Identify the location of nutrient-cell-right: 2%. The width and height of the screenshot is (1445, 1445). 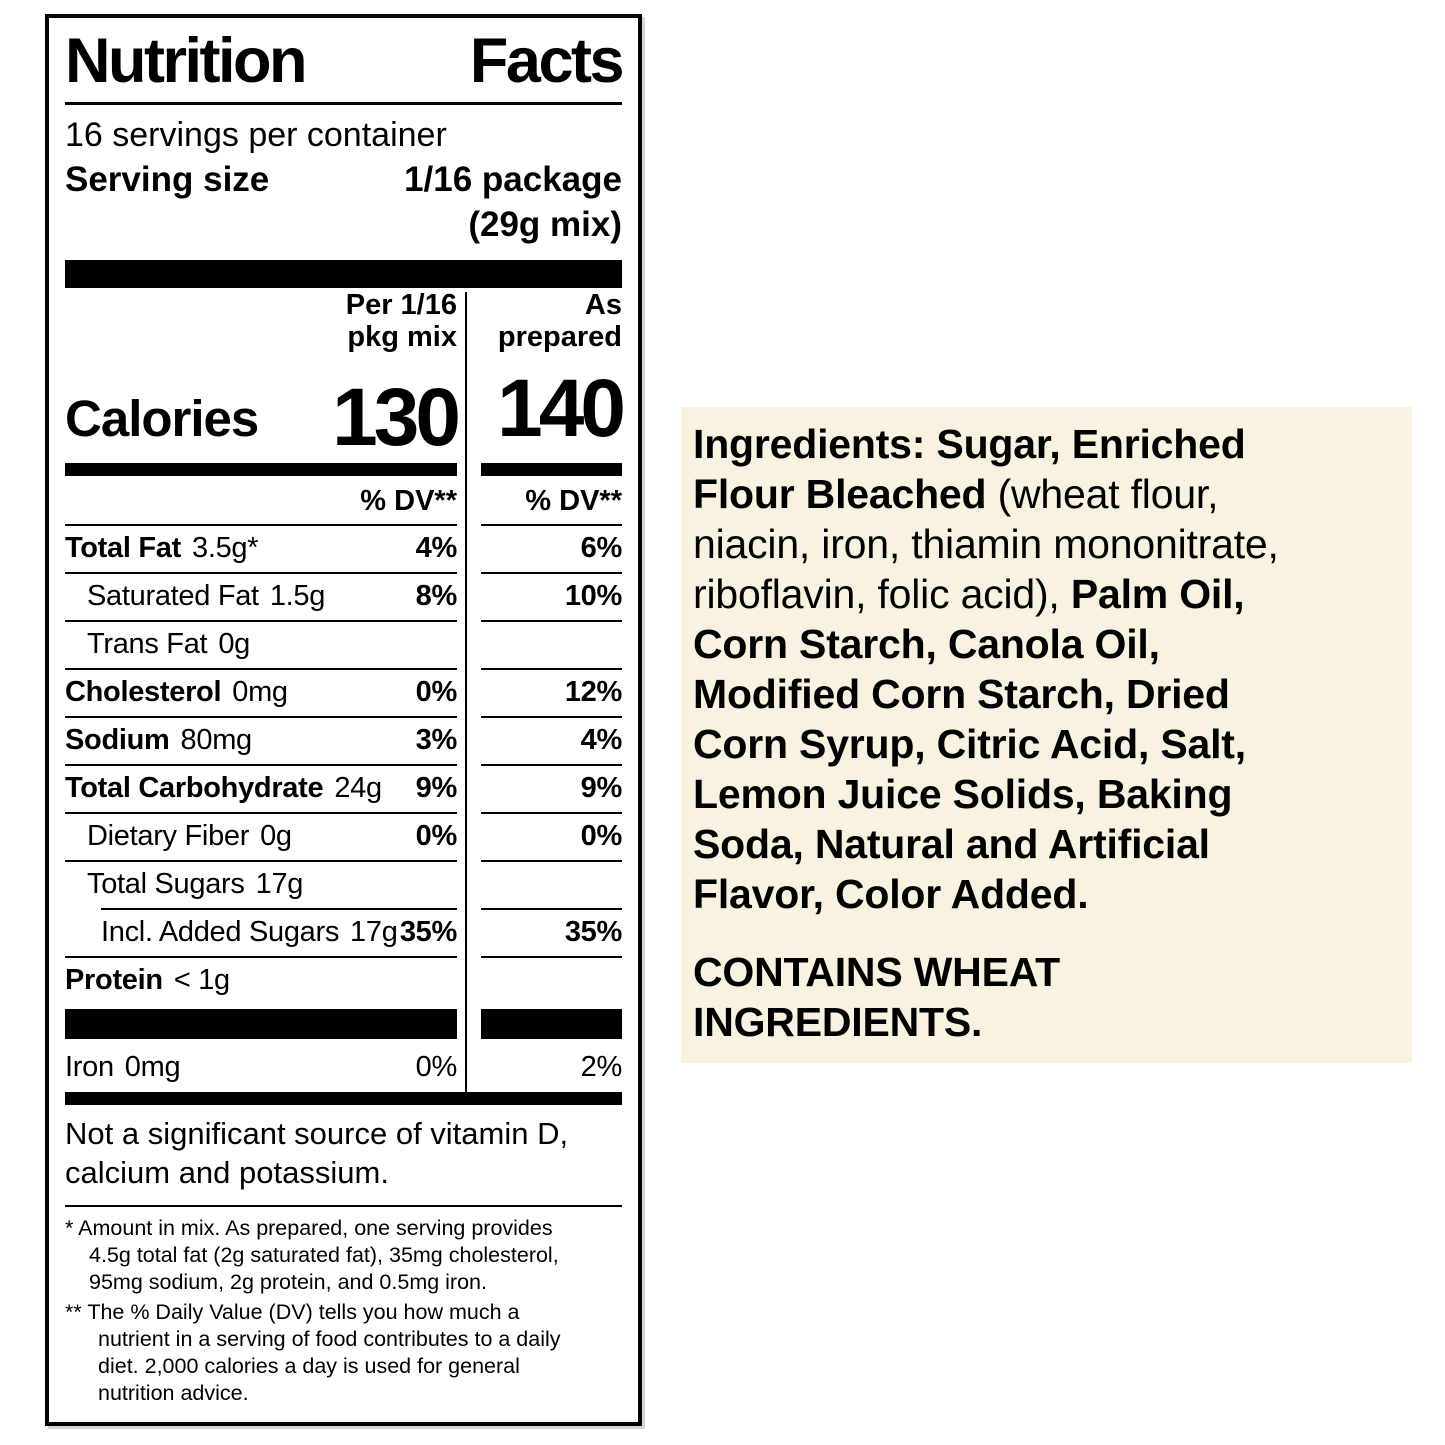
(552, 1068).